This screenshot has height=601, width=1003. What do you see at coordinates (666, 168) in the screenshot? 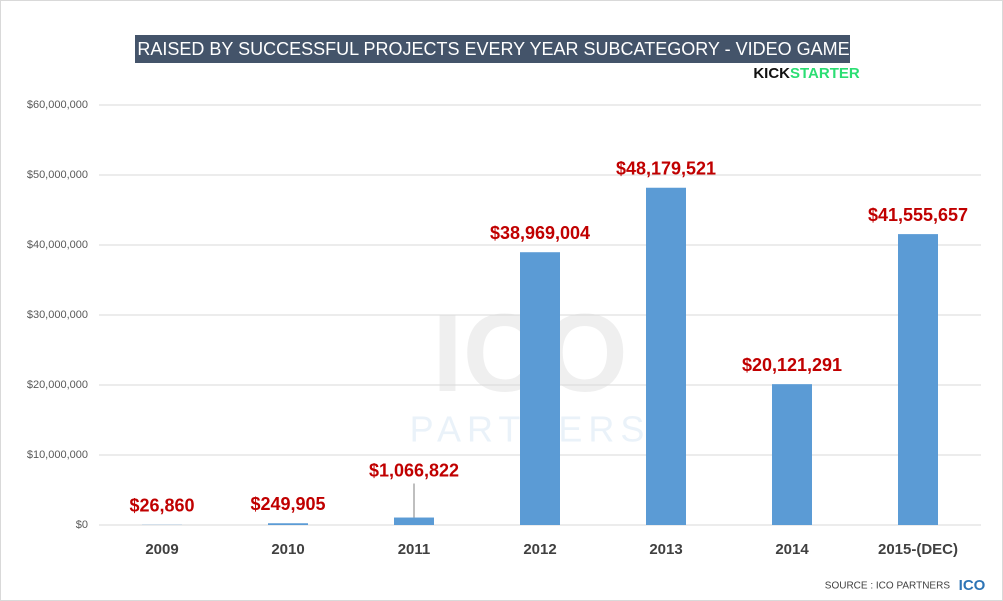
I see `value-label: $48,179,521` at bounding box center [666, 168].